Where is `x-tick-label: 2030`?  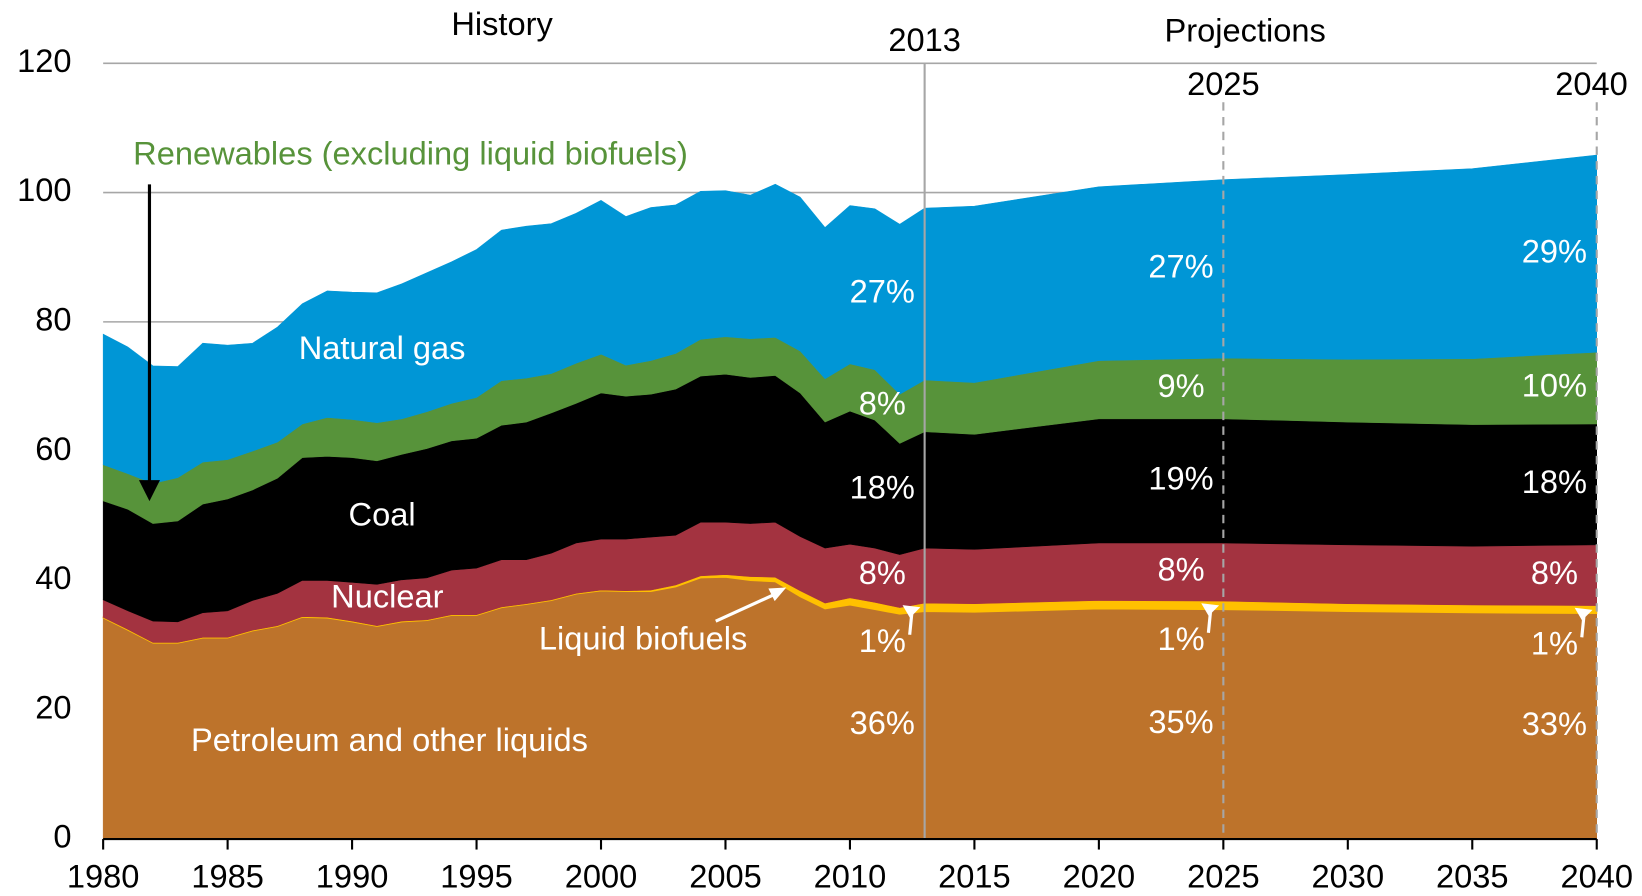
x-tick-label: 2030 is located at coordinates (1348, 876).